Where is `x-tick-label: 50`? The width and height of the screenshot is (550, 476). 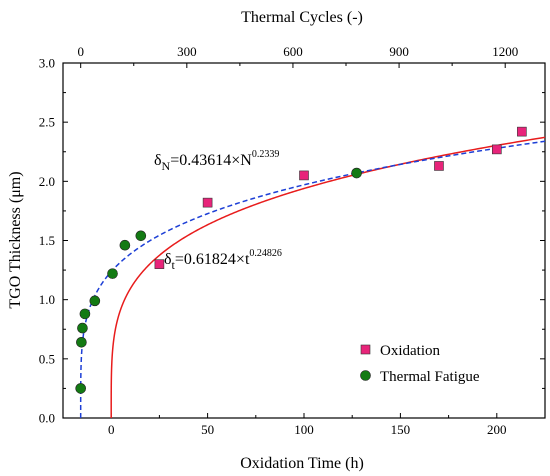 x-tick-label: 50 is located at coordinates (207, 429).